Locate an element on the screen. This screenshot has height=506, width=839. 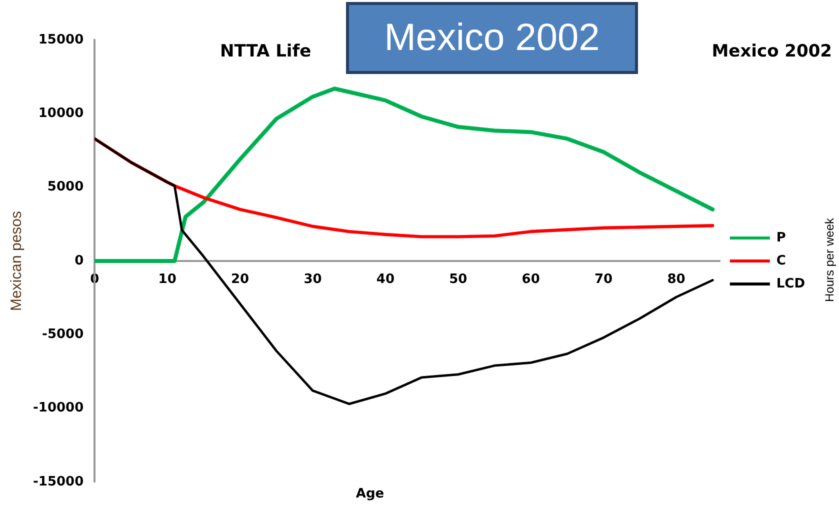
y-tick-label: 15000 is located at coordinates (61, 40).